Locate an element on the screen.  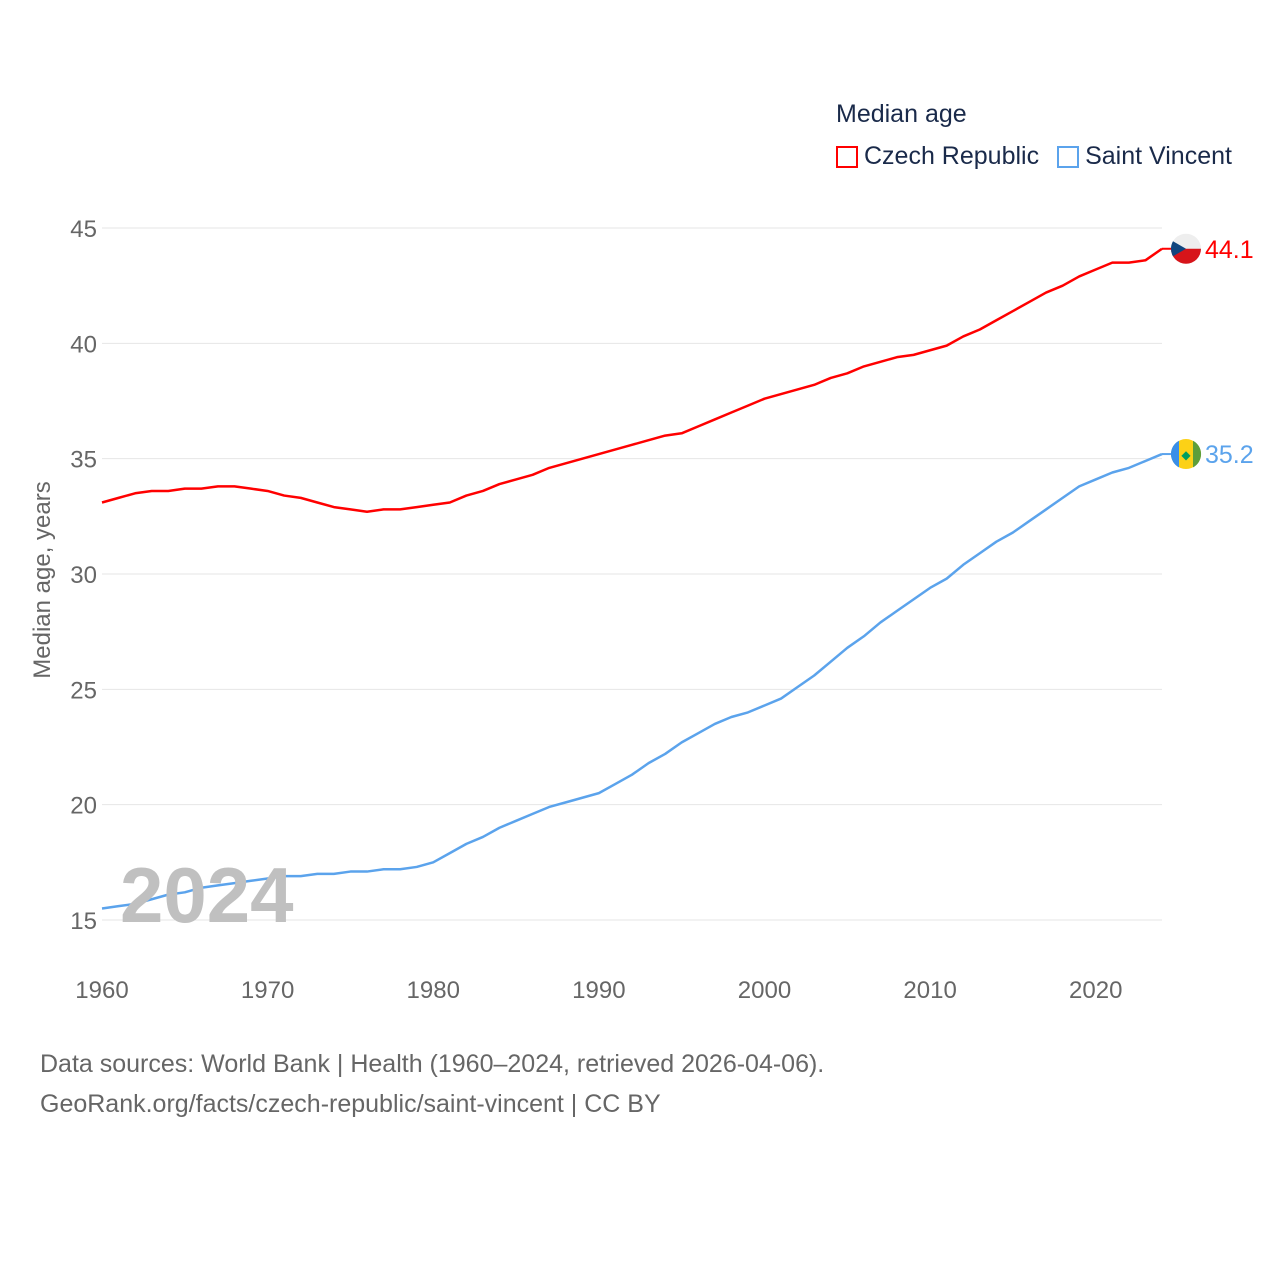
y-axis-label: Median age, years is located at coordinates (42, 579).